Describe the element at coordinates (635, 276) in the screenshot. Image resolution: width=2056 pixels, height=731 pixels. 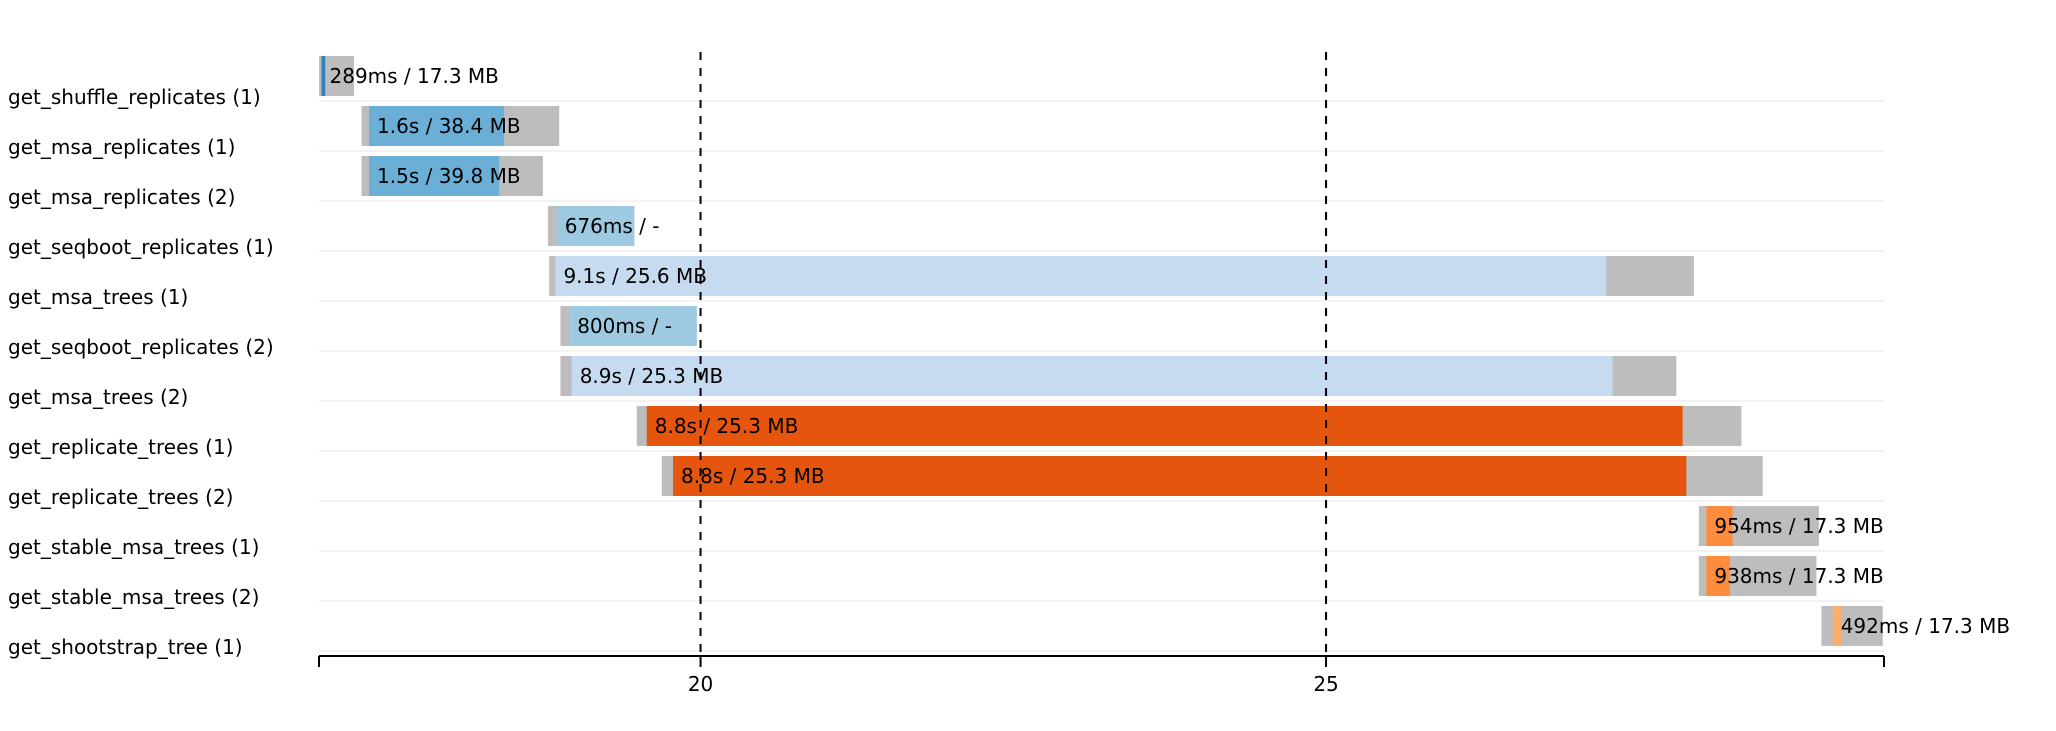
I see `task-bar-label: 9.1s / 25.6 MB` at that location.